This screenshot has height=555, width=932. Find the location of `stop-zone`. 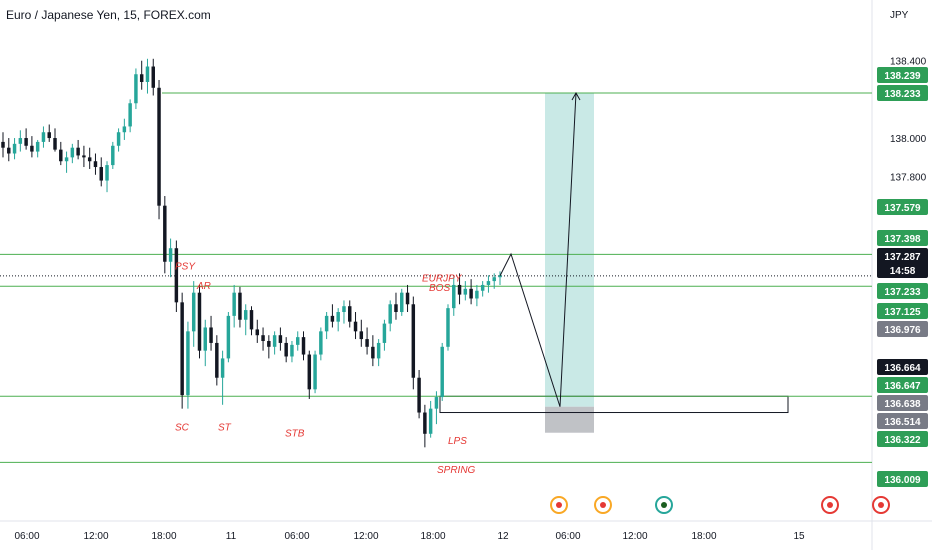

stop-zone is located at coordinates (569, 419).